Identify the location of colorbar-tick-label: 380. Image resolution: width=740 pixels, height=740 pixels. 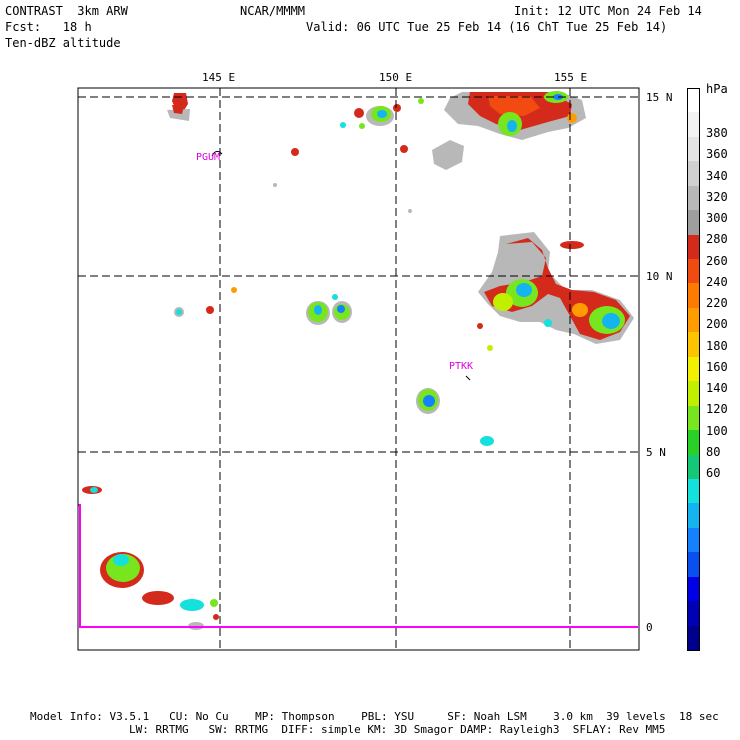
(717, 133).